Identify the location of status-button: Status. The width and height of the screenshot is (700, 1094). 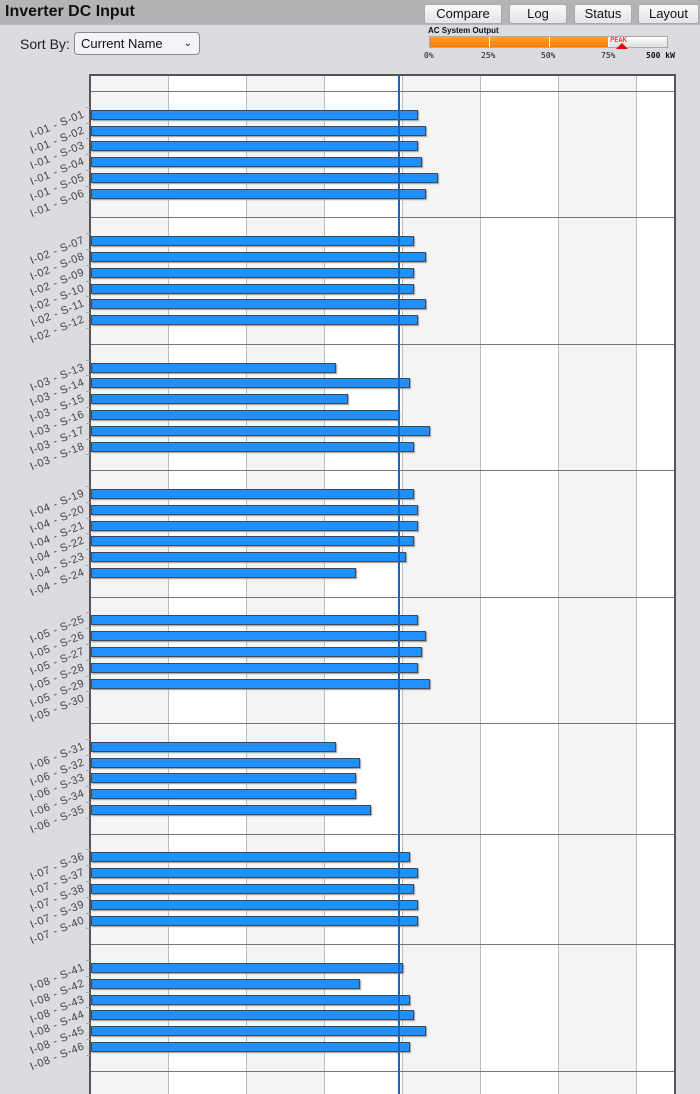
(603, 14).